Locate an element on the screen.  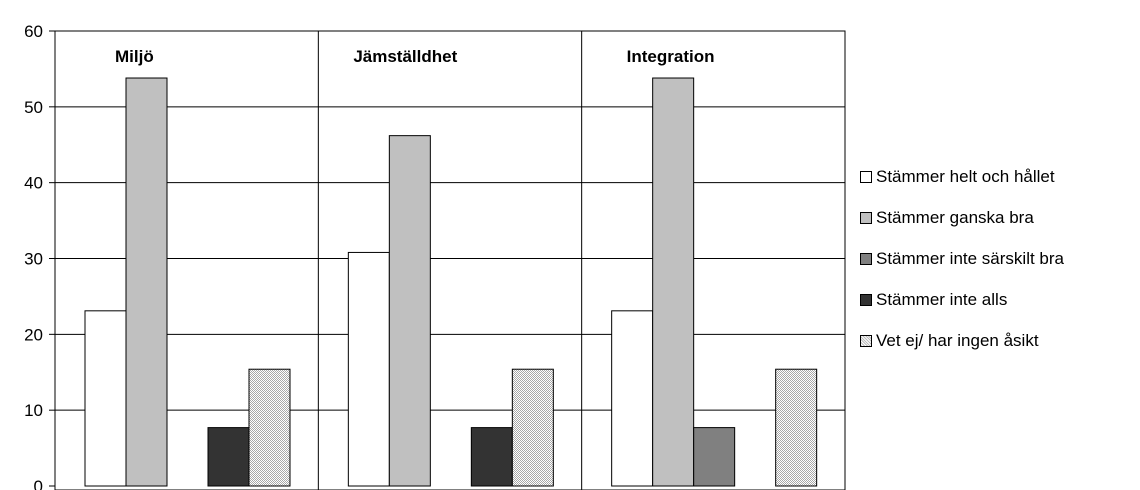
group-title: Miljö is located at coordinates (134, 56).